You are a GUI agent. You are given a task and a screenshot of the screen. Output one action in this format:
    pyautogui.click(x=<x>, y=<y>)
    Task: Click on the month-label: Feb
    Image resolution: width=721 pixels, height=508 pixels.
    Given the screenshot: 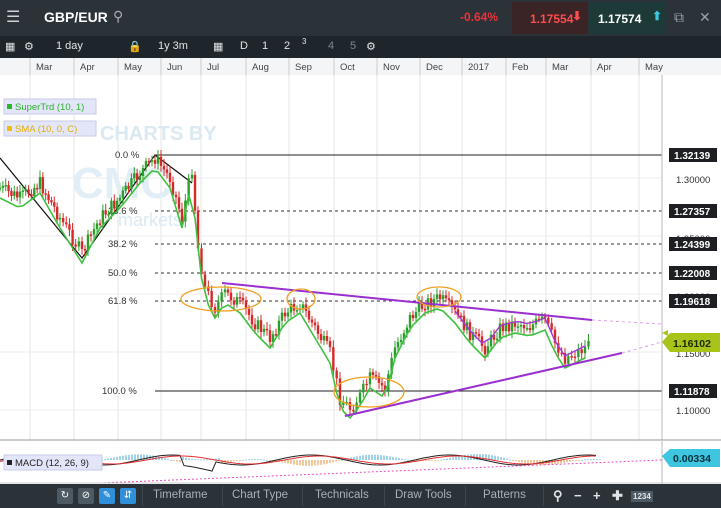 What is the action you would take?
    pyautogui.click(x=520, y=67)
    